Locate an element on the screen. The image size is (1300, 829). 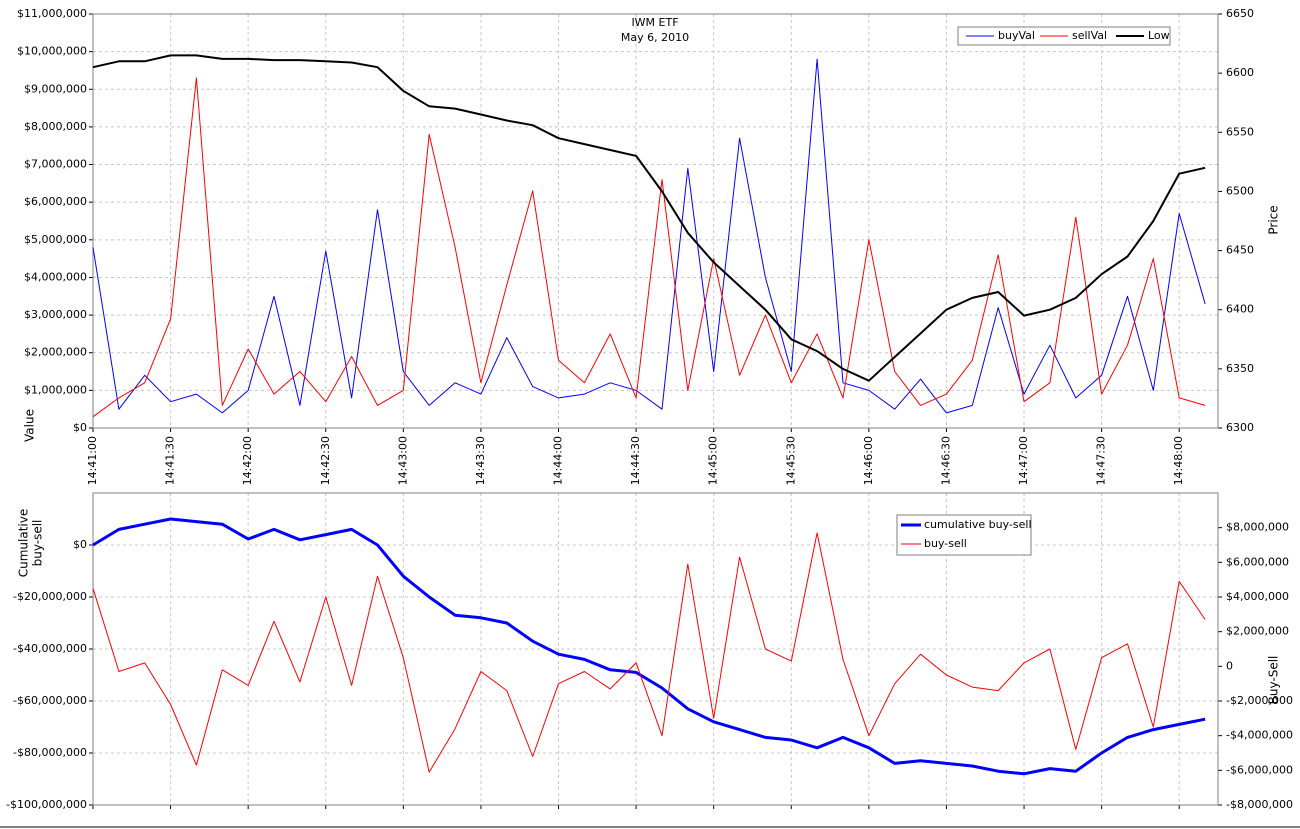
legend-label: cumulative buy-sell is located at coordinates (978, 524).